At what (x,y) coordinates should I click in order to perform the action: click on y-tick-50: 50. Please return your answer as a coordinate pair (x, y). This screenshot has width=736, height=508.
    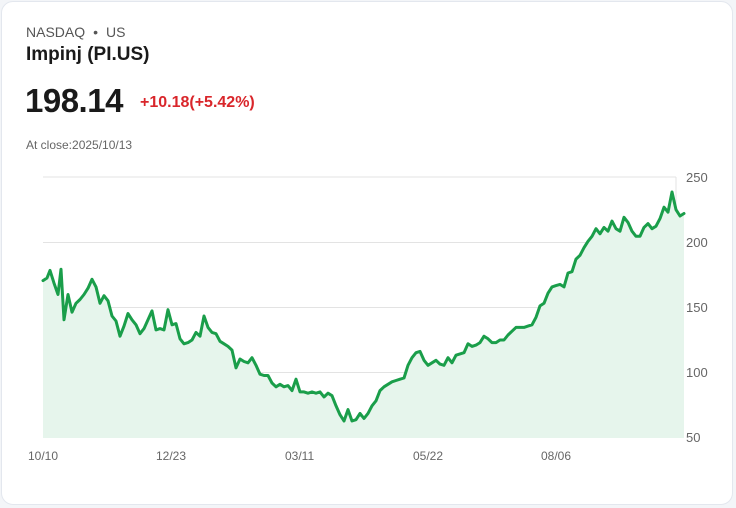
    Looking at the image, I should click on (693, 437).